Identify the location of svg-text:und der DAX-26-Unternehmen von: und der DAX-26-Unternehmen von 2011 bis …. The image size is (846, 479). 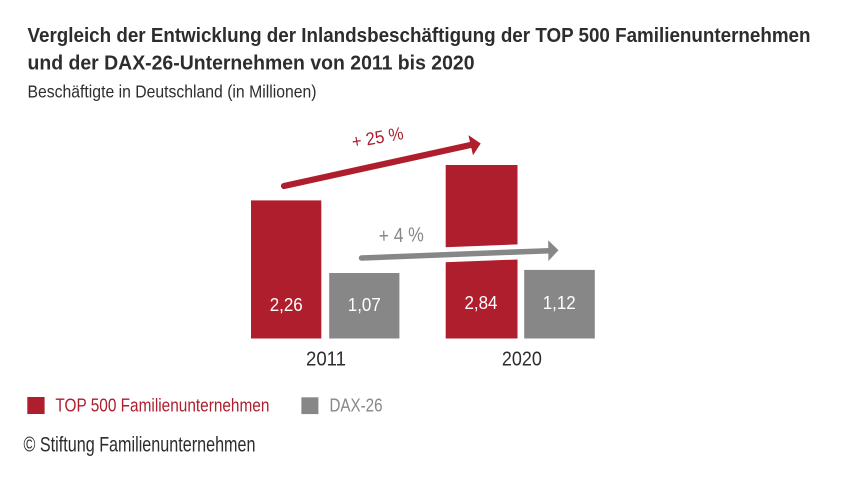
(251, 63).